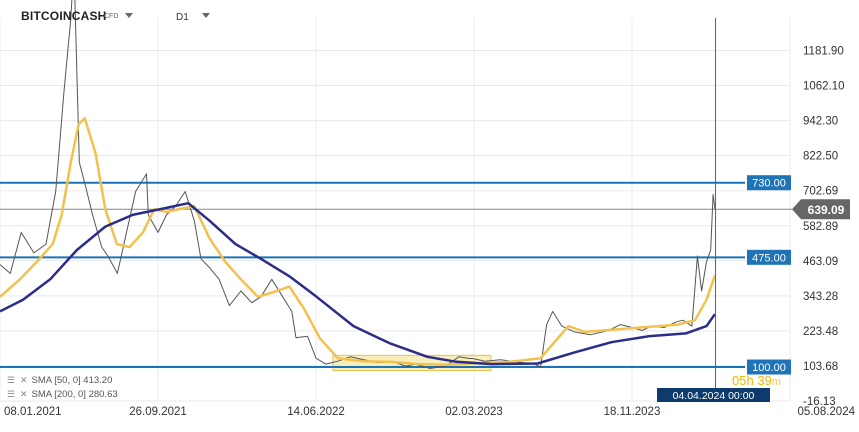  I want to click on y-tick-label: 702.69, so click(820, 192).